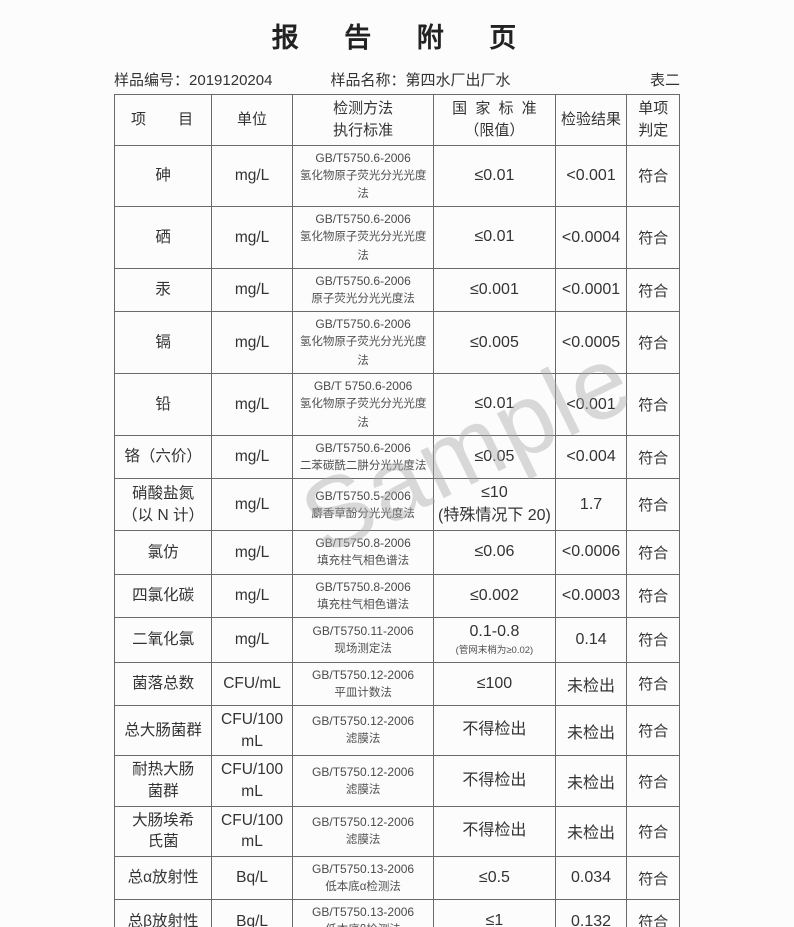 The image size is (794, 927). I want to click on result-cell: <0.001, so click(591, 405).